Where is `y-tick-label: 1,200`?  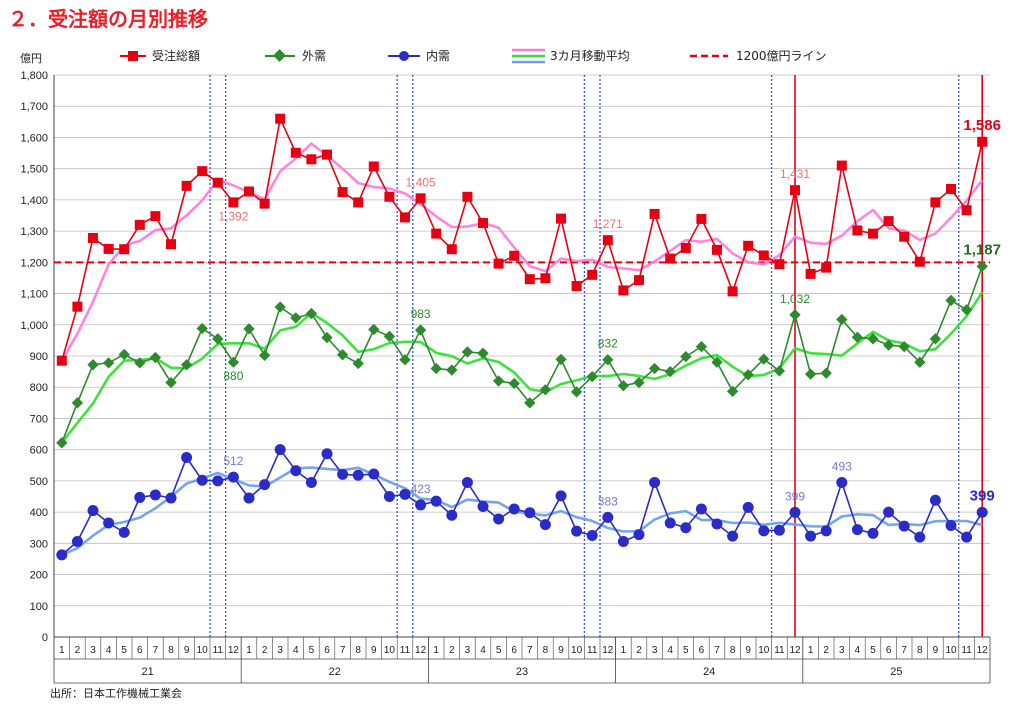
y-tick-label: 1,200 is located at coordinates (34, 263).